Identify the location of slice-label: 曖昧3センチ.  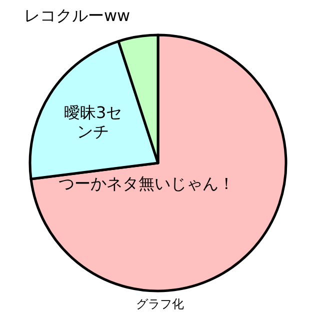
(93, 121).